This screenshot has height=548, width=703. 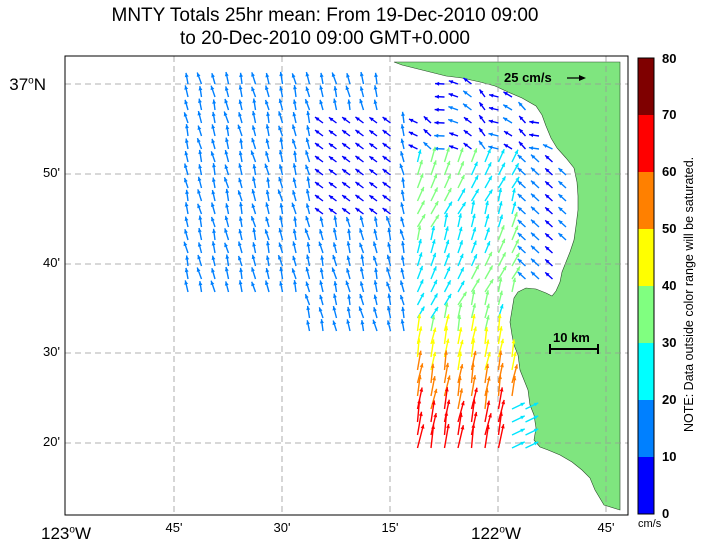 What do you see at coordinates (446, 436) in the screenshot?
I see `current-vector` at bounding box center [446, 436].